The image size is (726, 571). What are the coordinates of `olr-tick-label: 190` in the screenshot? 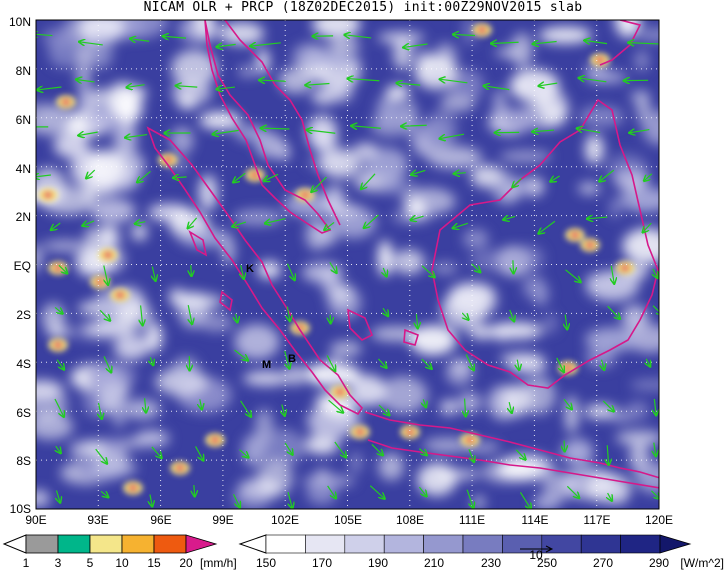 It's located at (378, 563).